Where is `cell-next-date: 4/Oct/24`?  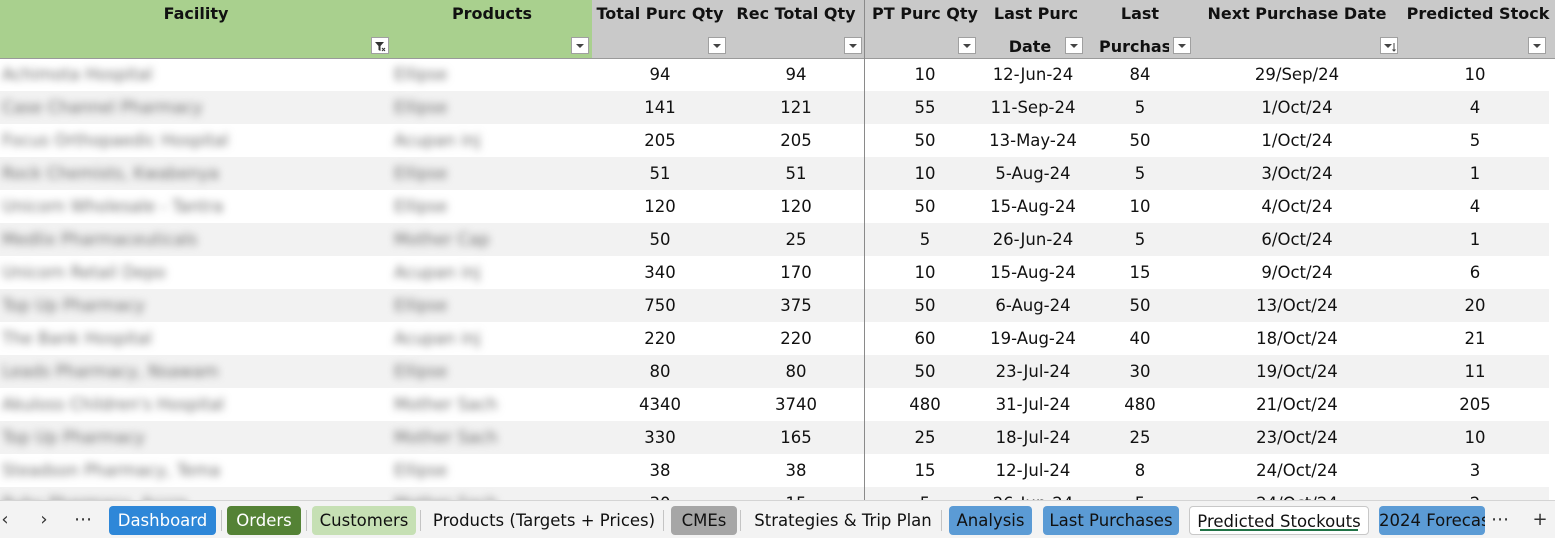
cell-next-date: 4/Oct/24 is located at coordinates (1297, 206).